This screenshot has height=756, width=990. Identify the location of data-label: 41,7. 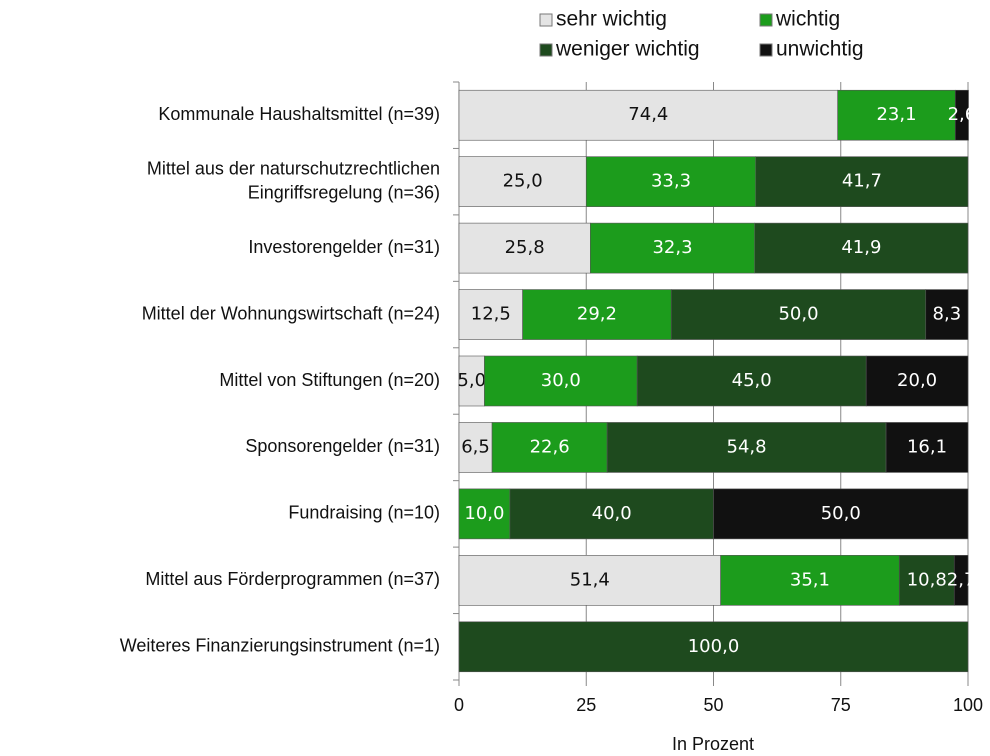
(862, 181).